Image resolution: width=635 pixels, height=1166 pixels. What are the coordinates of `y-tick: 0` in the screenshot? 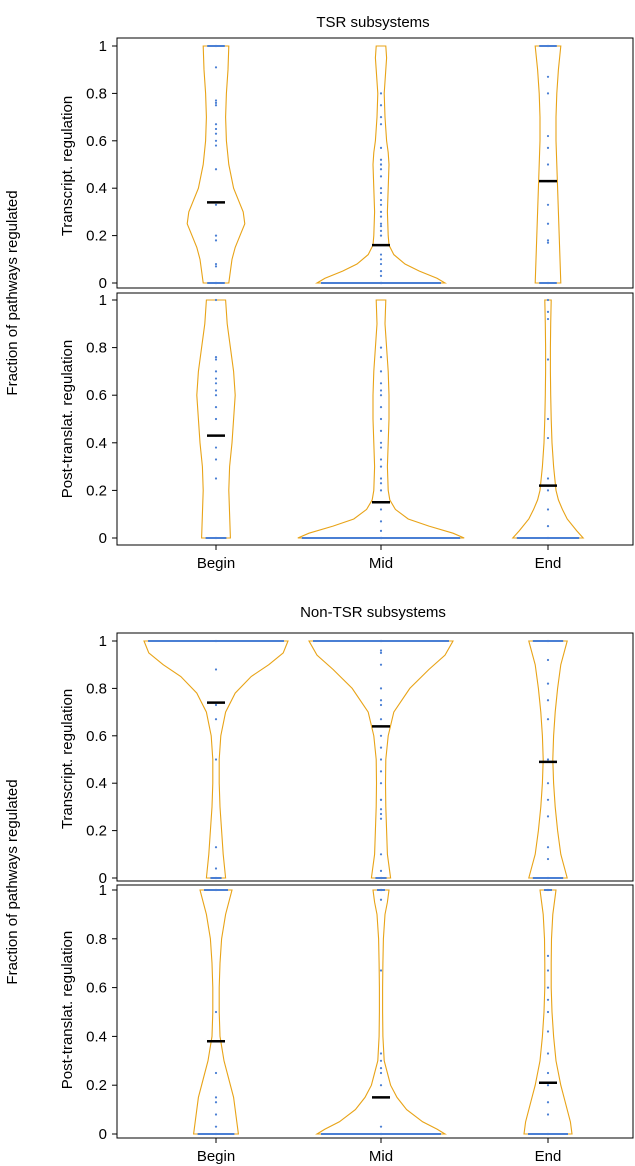 It's located at (108, 283).